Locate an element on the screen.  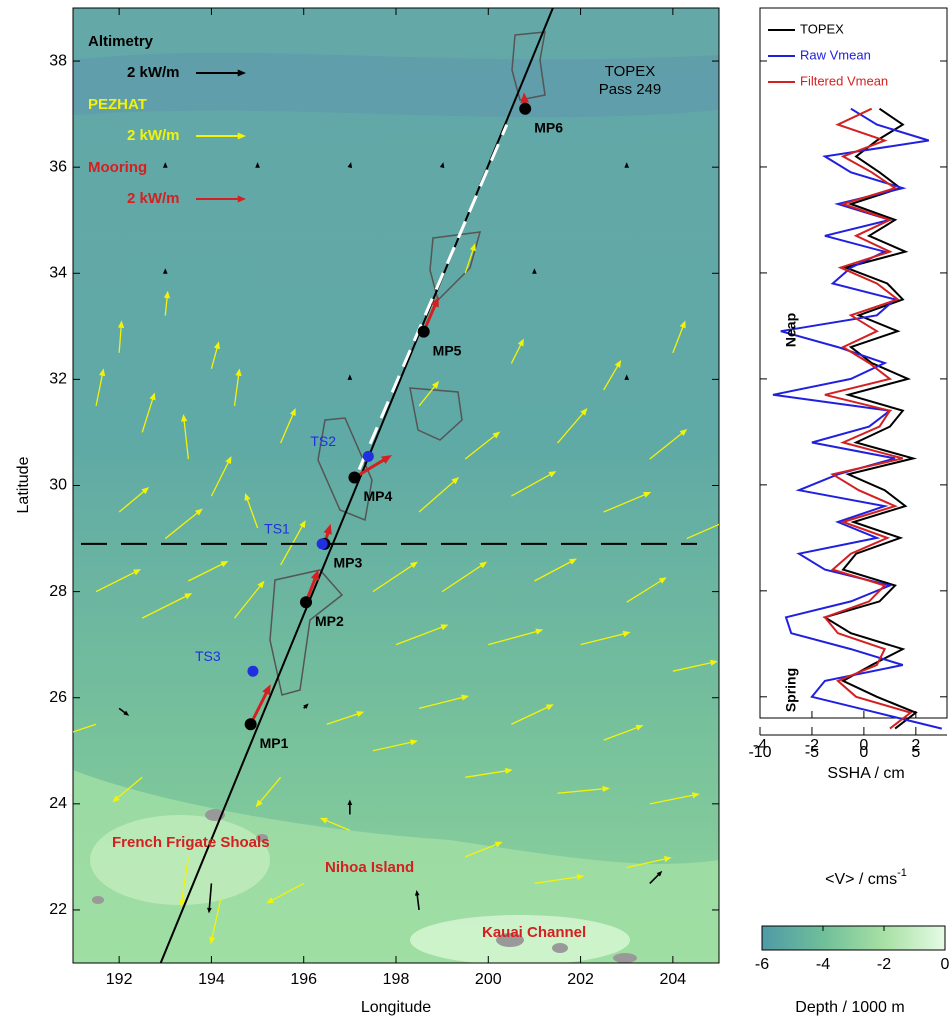
y-tick-label: 38 is located at coordinates (58, 60).